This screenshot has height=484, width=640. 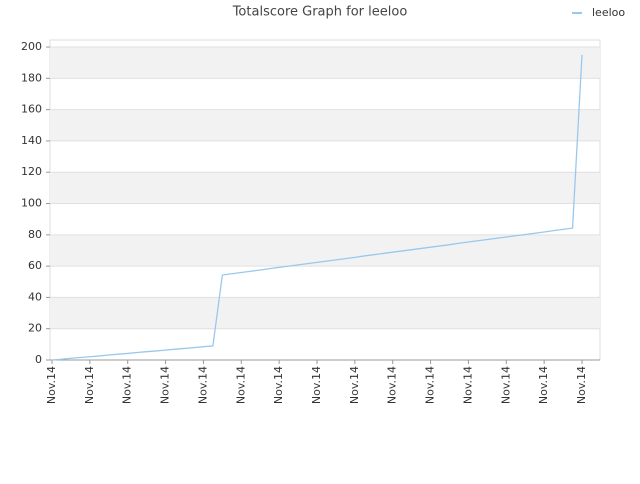 I want to click on y-tick-label: 200, so click(x=31, y=46).